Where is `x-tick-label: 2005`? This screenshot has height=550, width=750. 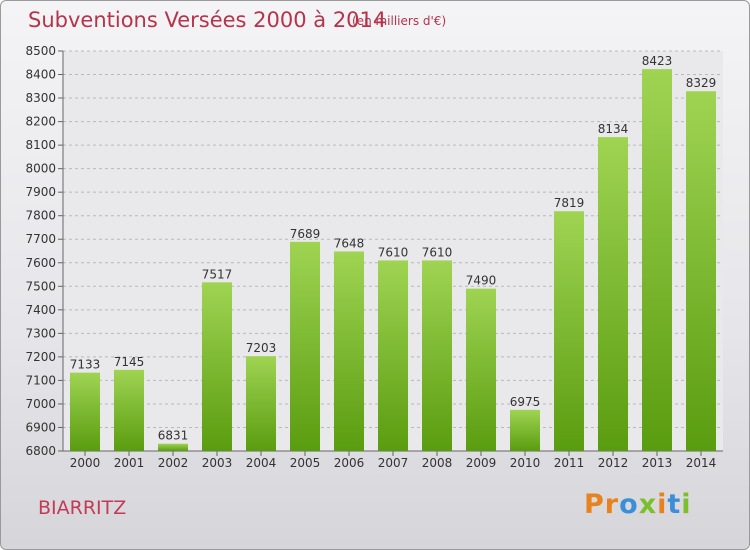
x-tick-label: 2005 is located at coordinates (305, 463).